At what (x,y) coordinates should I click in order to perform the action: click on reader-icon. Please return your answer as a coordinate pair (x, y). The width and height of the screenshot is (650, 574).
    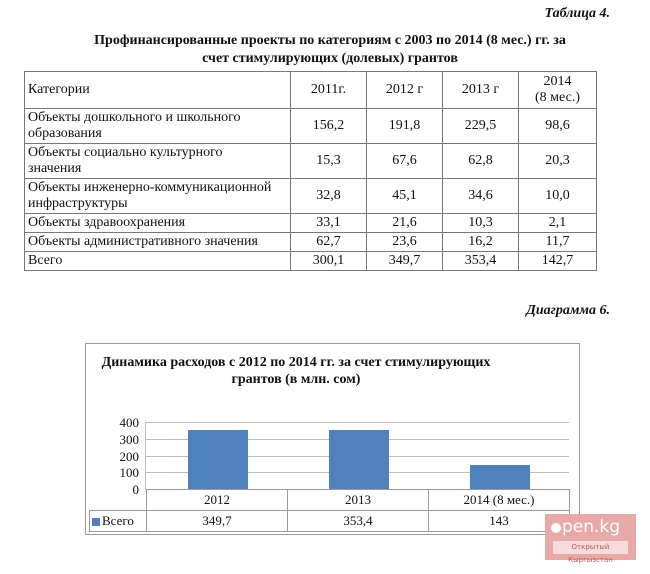
    Looking at the image, I should click on (556, 528).